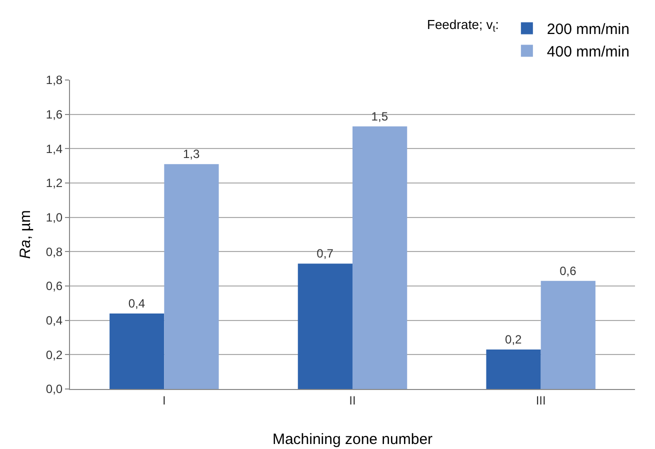 This screenshot has height=449, width=655. Describe the element at coordinates (54, 80) in the screenshot. I see `y-tick-label: 1,8` at that location.